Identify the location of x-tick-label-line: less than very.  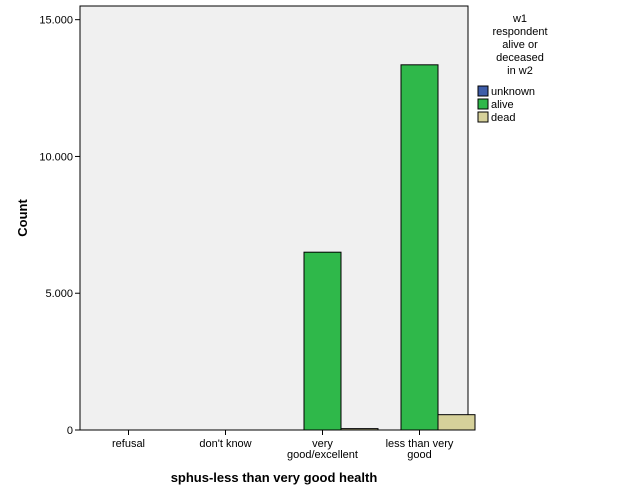
(420, 444).